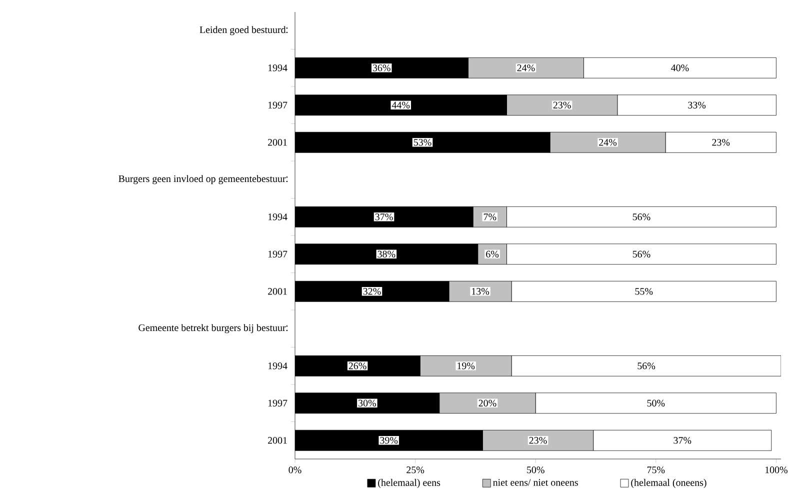  What do you see at coordinates (697, 105) in the screenshot?
I see `data-label: 33%` at bounding box center [697, 105].